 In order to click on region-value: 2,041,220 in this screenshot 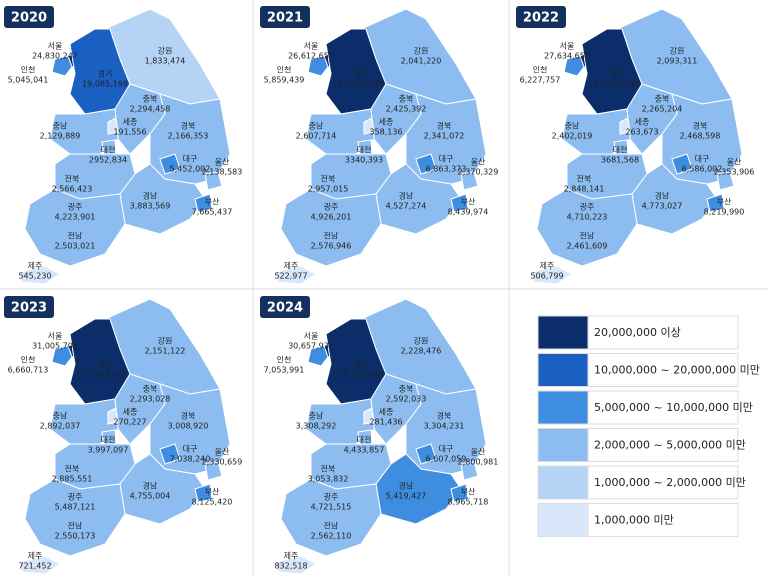, I will do `click(421, 61)`.